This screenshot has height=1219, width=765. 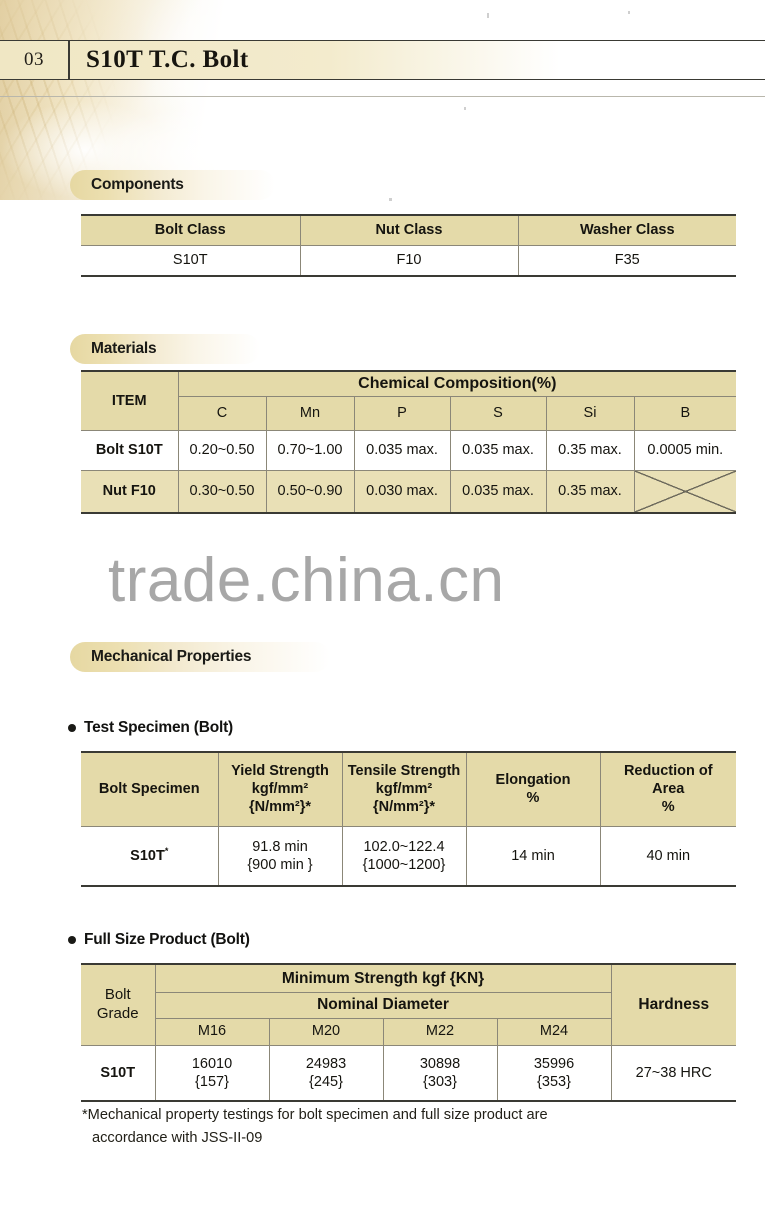 I want to click on cell-si: 0.35 max., so click(x=590, y=492).